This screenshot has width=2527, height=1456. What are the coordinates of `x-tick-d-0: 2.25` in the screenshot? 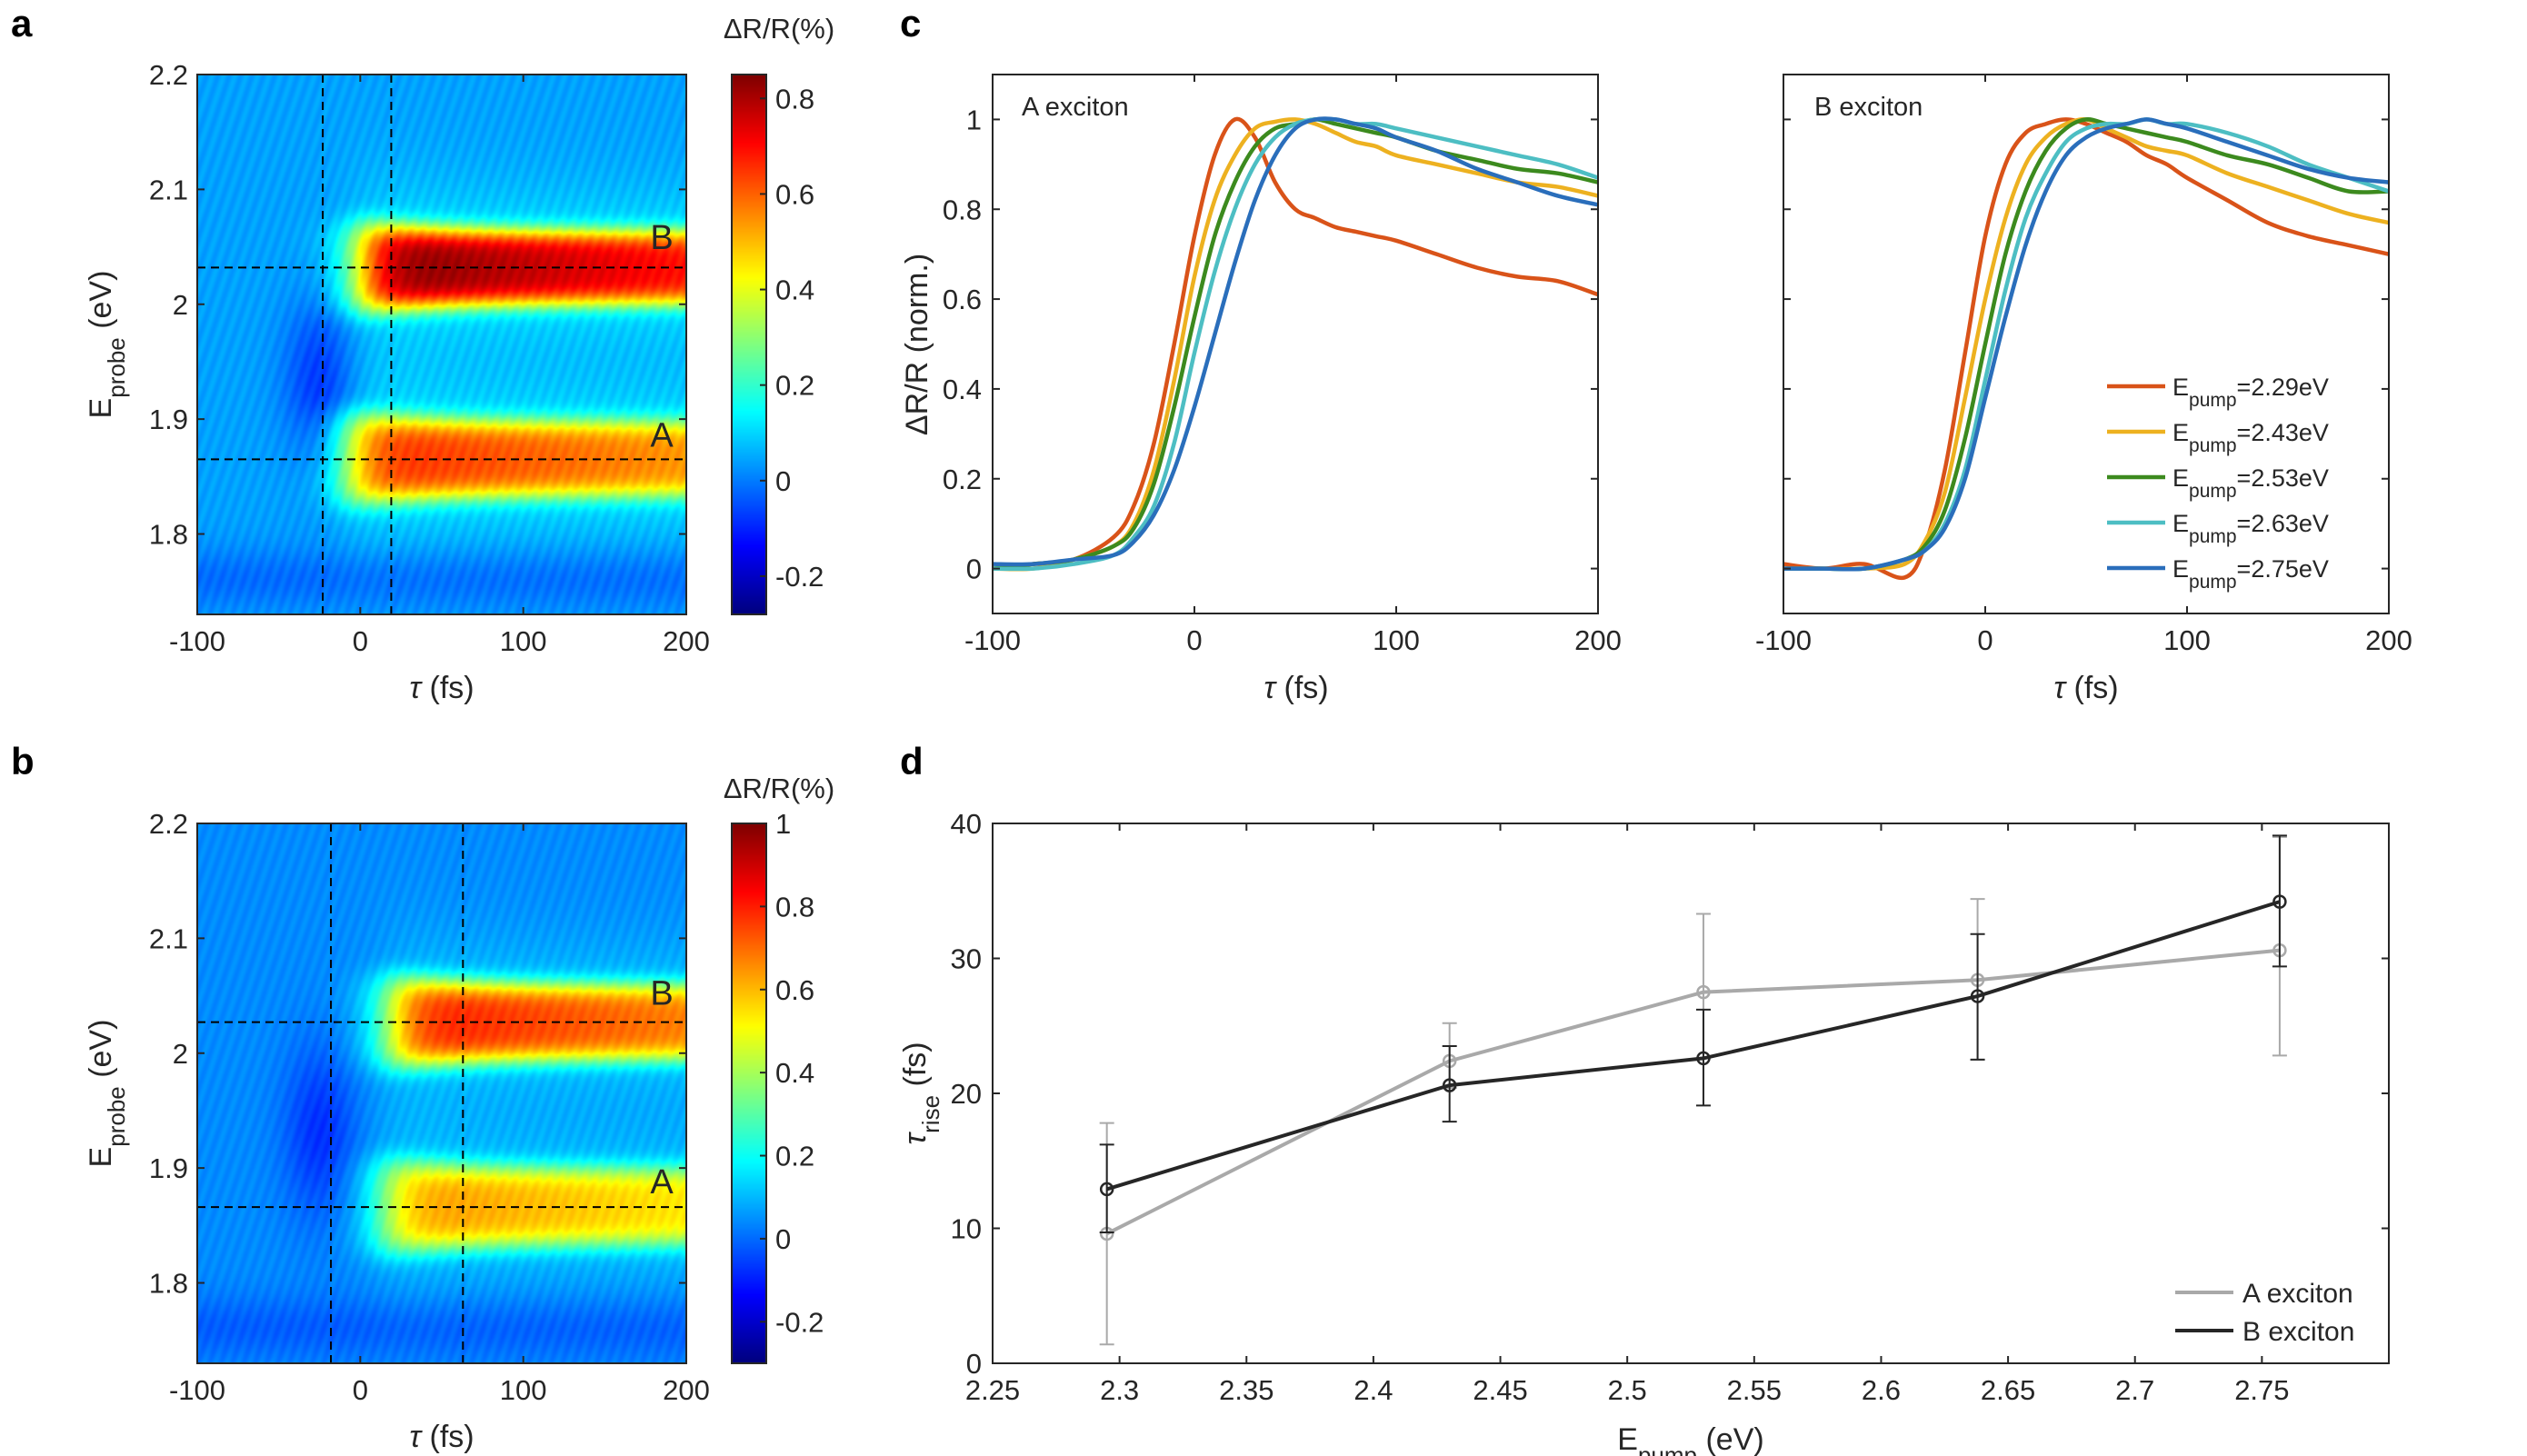 It's located at (992, 1390).